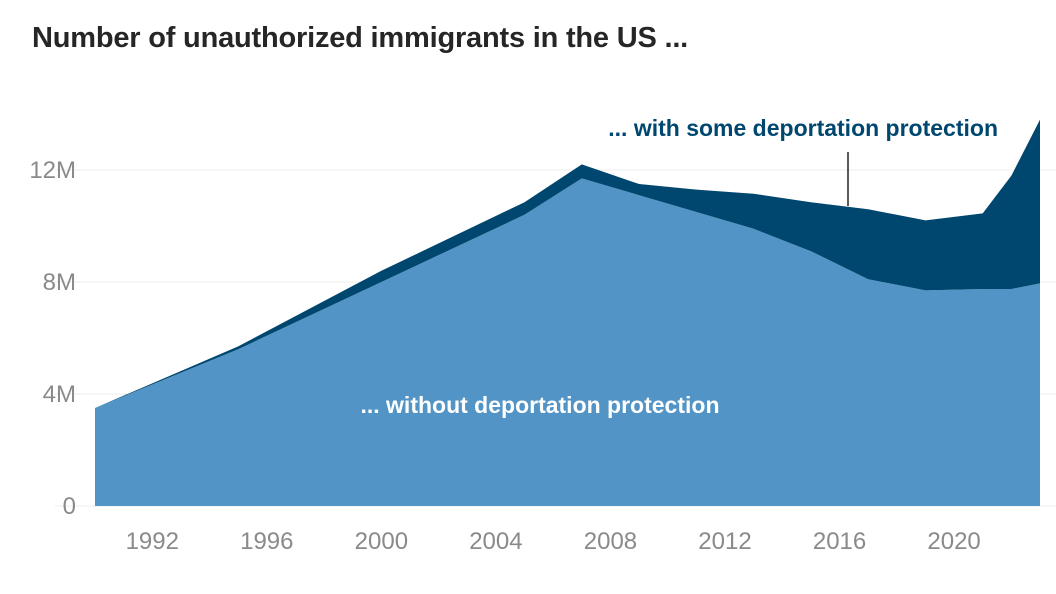  What do you see at coordinates (59, 282) in the screenshot?
I see `y-tick-label: 8M` at bounding box center [59, 282].